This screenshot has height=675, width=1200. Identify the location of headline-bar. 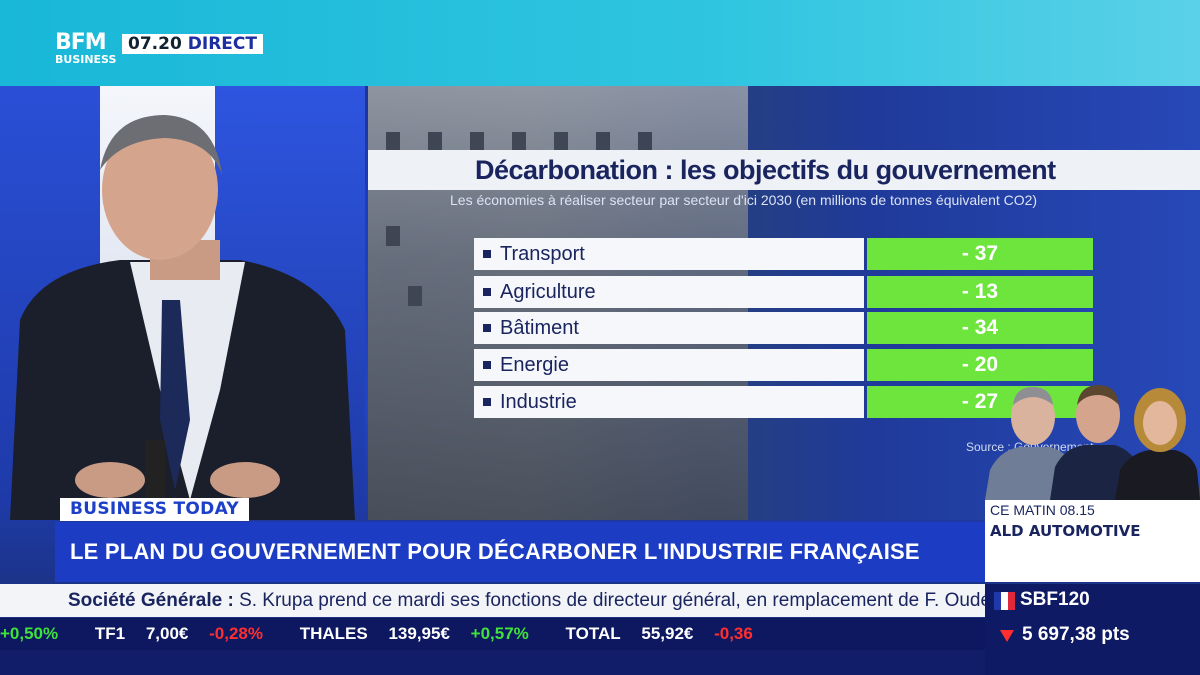
(520, 552).